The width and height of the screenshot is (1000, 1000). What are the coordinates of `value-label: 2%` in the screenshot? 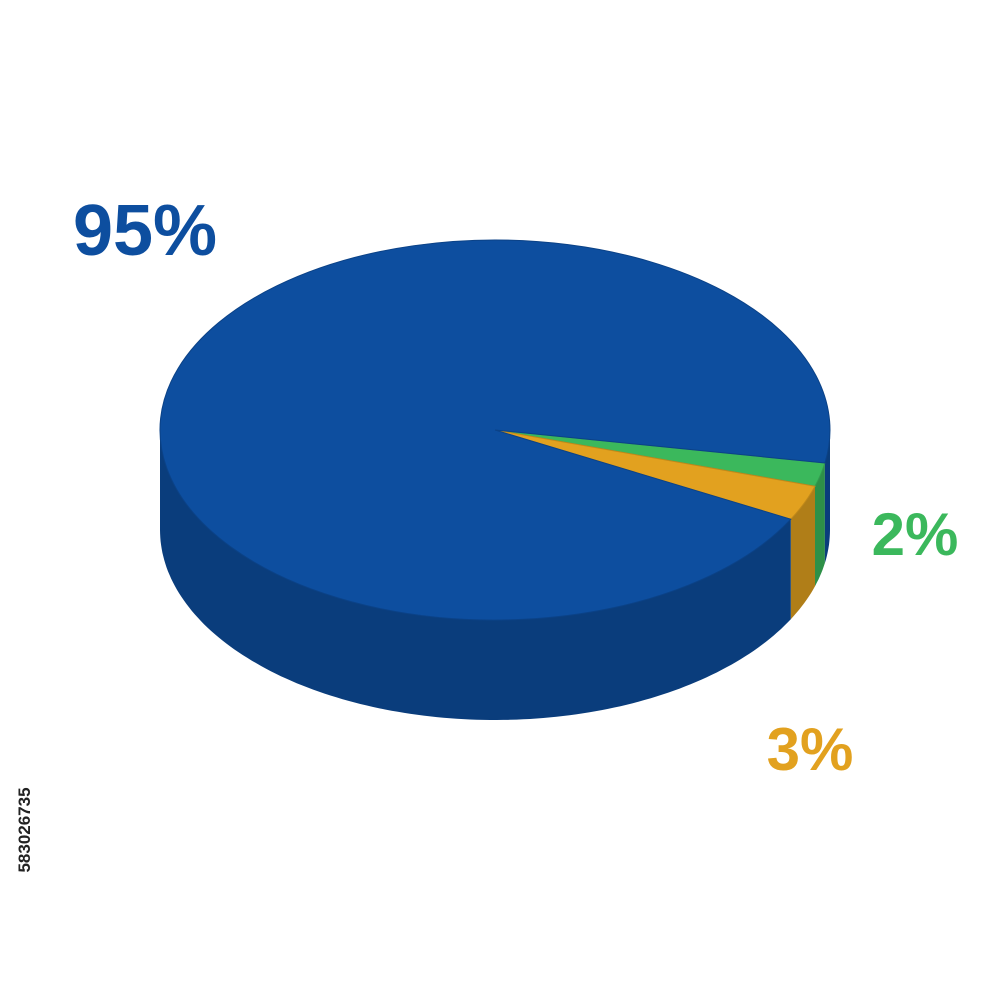 It's located at (915, 534).